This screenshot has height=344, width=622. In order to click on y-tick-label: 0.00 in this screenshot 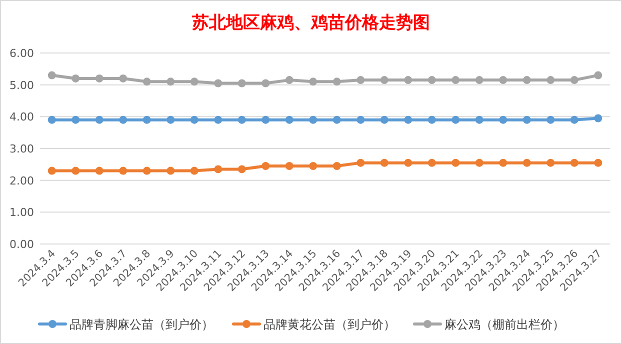, I will do `click(22, 244)`.